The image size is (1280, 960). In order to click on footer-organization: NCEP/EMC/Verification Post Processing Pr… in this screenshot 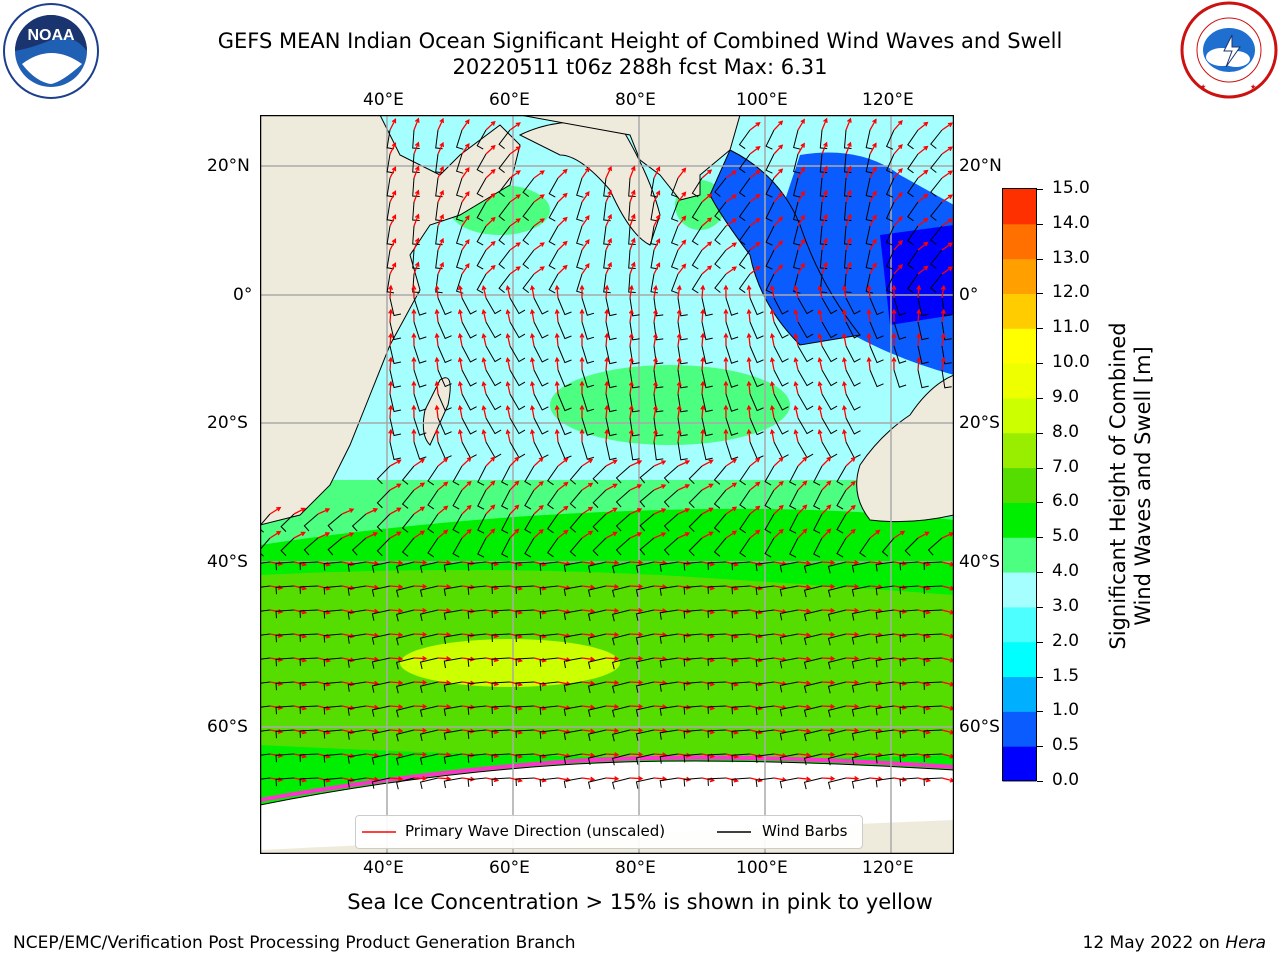, I will do `click(294, 943)`.